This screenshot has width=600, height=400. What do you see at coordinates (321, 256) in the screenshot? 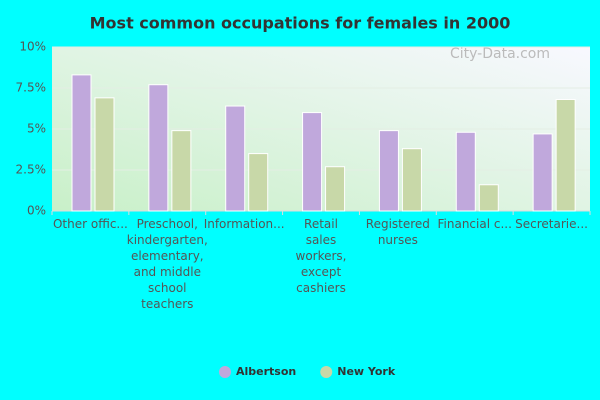
I see `x-tick-label: Retail sales workers, except cashiers` at bounding box center [321, 256].